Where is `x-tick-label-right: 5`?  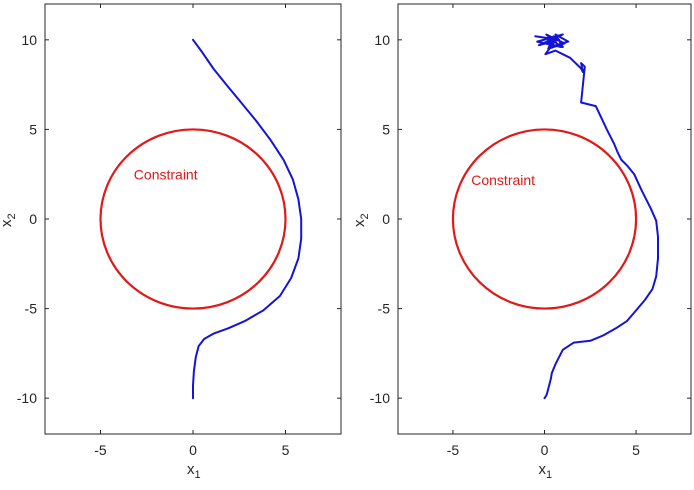 x-tick-label-right: 5 is located at coordinates (636, 450).